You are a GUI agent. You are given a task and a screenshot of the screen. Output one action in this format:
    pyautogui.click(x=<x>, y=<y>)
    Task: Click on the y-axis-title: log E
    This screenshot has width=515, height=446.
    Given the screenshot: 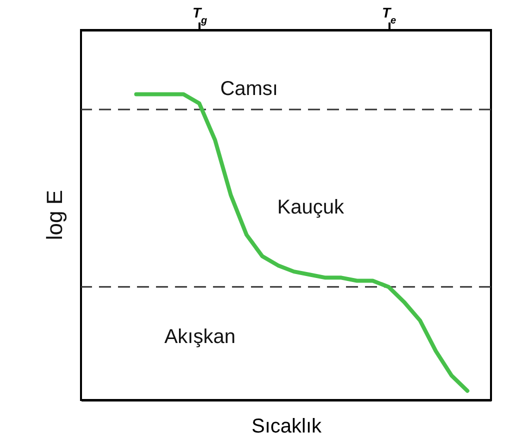 What is the action you would take?
    pyautogui.click(x=54, y=215)
    